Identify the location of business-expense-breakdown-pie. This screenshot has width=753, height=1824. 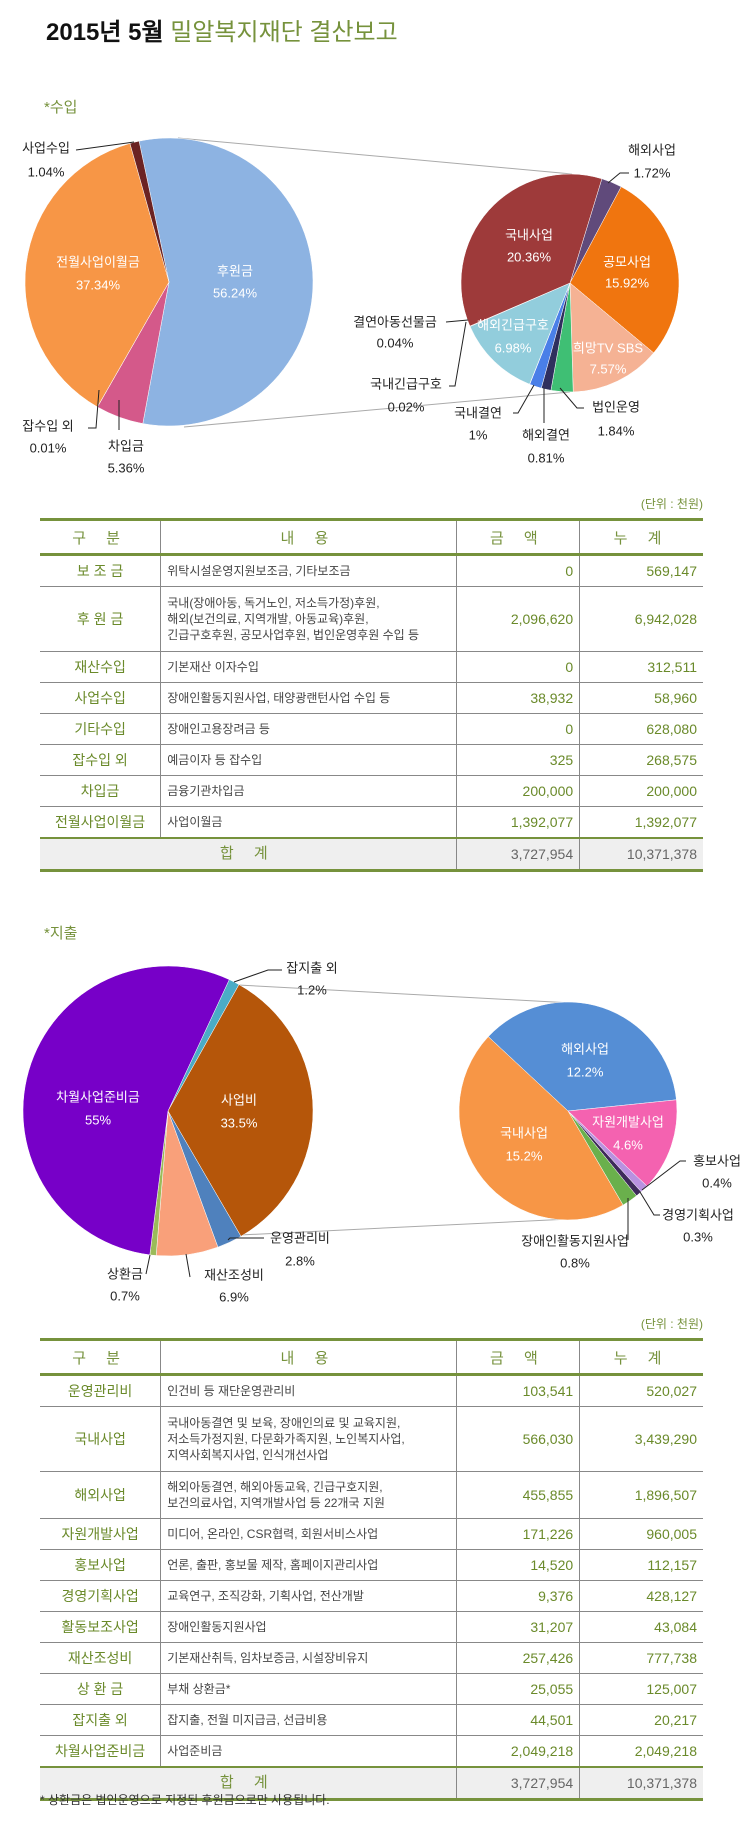
(568, 1111).